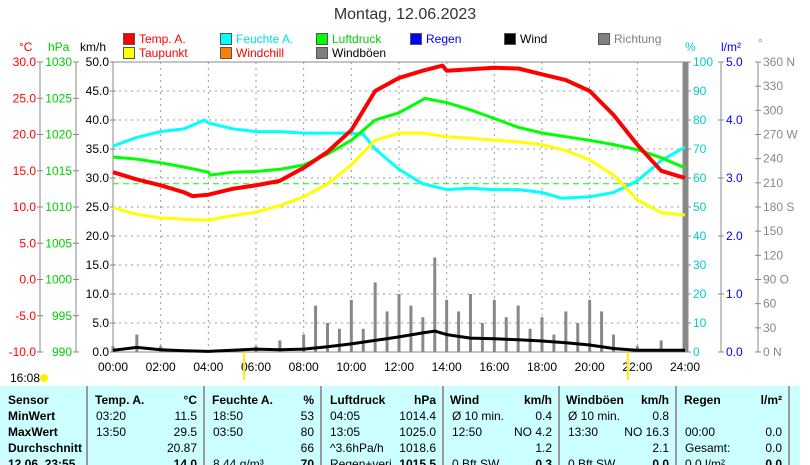  I want to click on cell-wind-time: 12:50, so click(467, 432).